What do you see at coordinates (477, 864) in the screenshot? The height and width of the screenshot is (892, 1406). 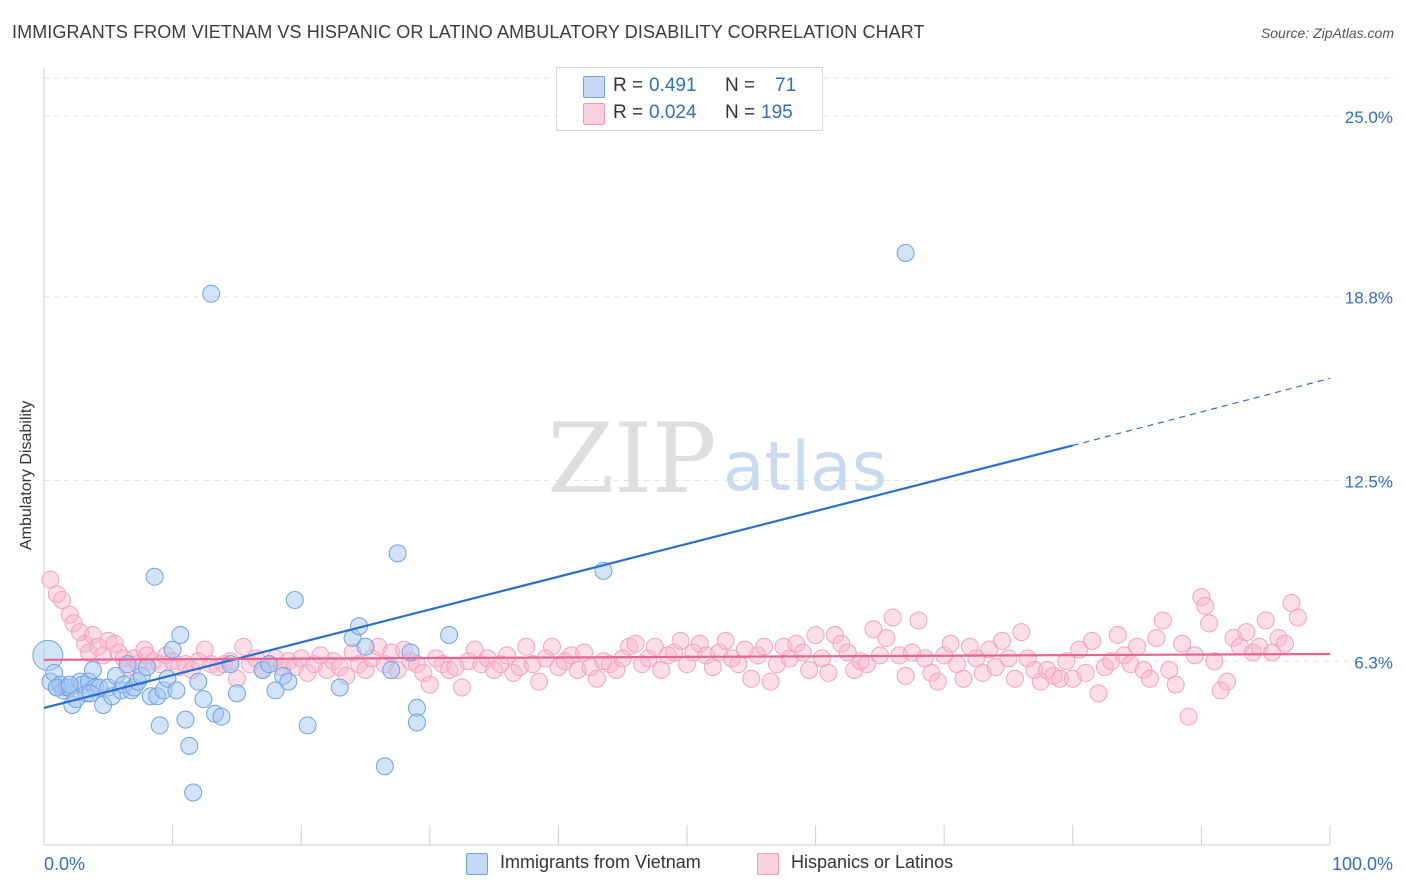 I see `bottom-legend-swatch-vietnam` at bounding box center [477, 864].